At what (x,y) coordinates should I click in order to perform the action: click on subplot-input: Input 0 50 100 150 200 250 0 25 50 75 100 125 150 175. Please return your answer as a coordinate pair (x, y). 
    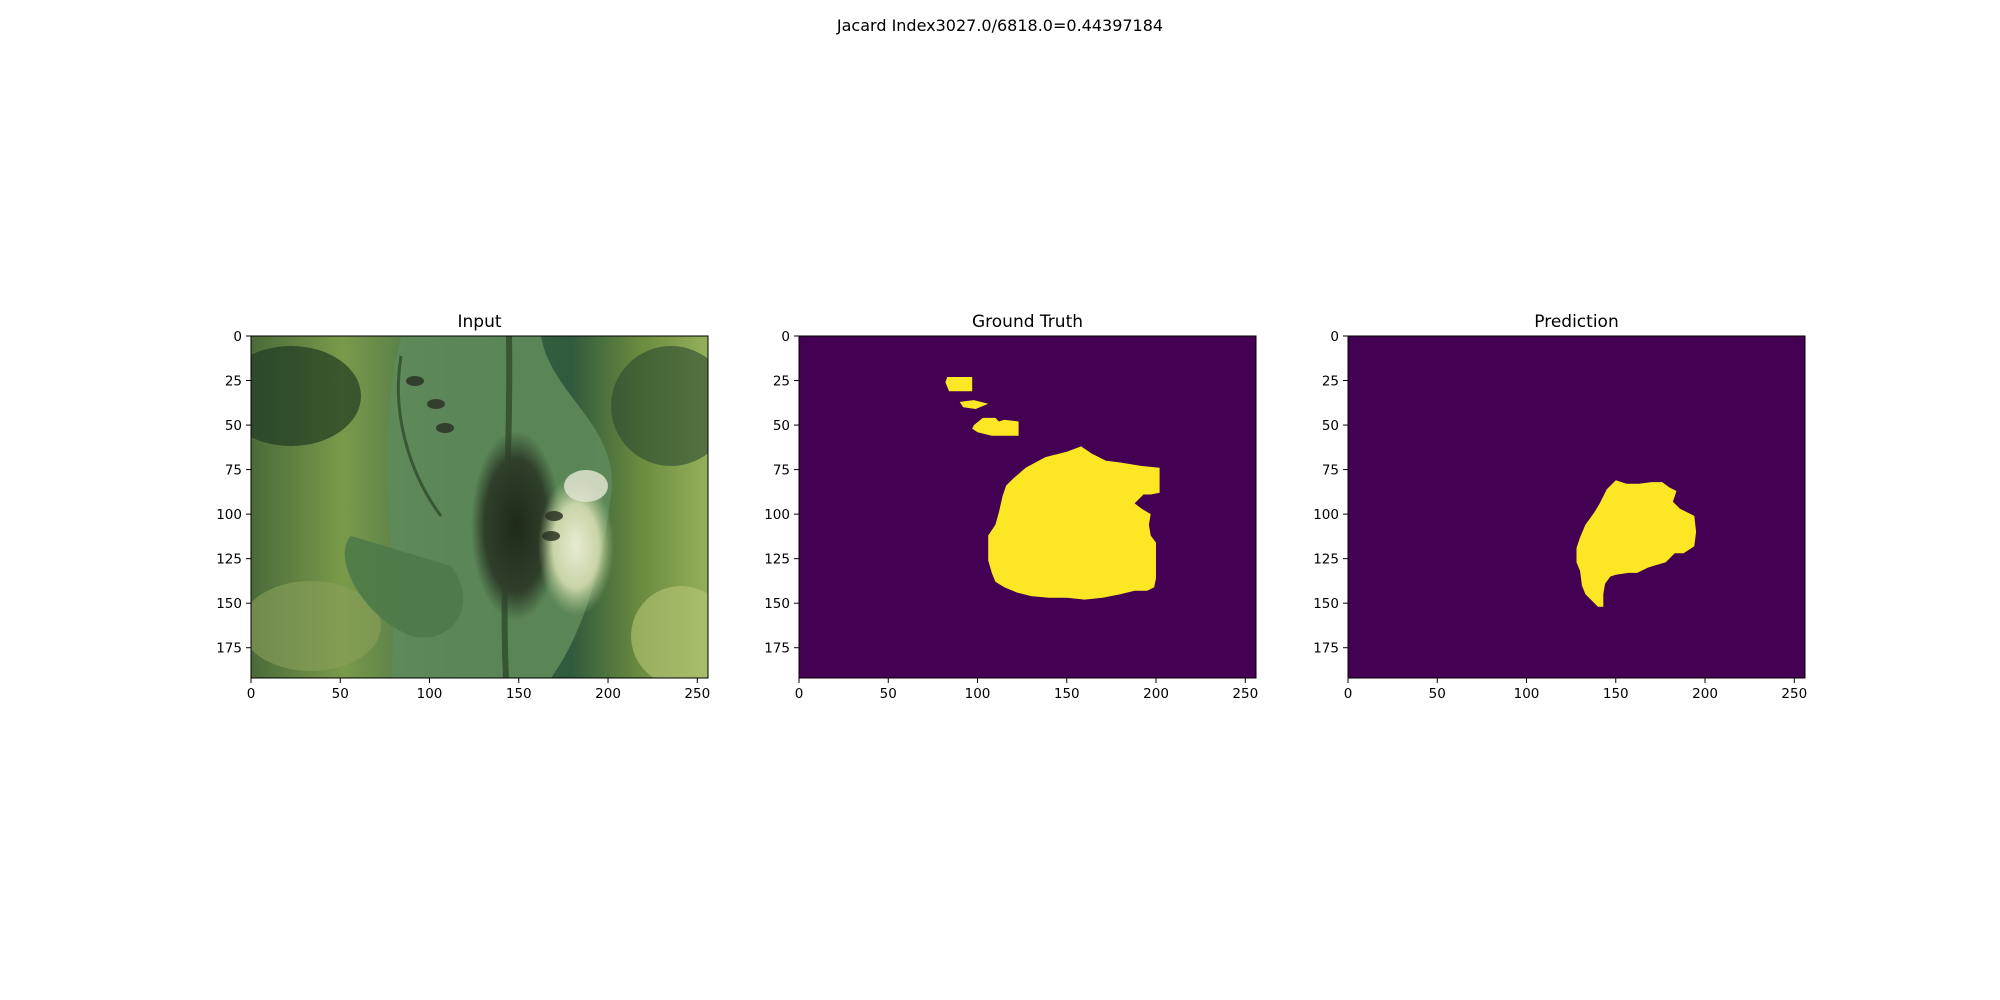
    Looking at the image, I should click on (463, 507).